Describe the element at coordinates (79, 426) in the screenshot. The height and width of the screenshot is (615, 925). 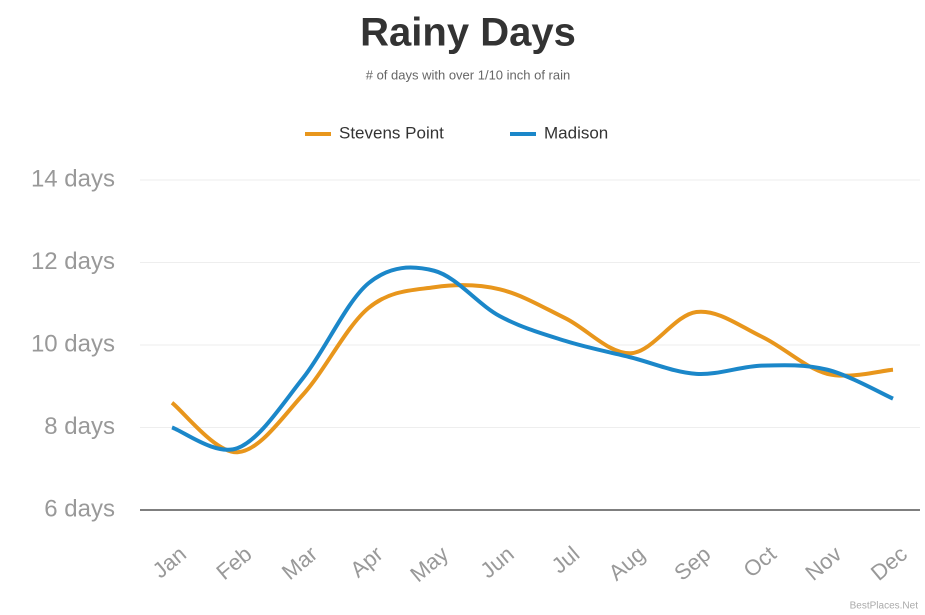
I see `y-tick-label: 8 days` at that location.